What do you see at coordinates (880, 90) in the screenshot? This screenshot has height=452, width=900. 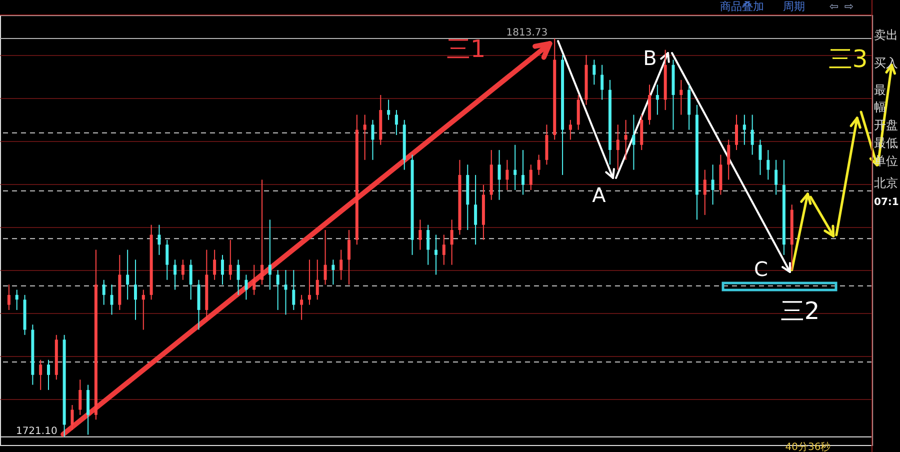 I see `text: 最` at bounding box center [880, 90].